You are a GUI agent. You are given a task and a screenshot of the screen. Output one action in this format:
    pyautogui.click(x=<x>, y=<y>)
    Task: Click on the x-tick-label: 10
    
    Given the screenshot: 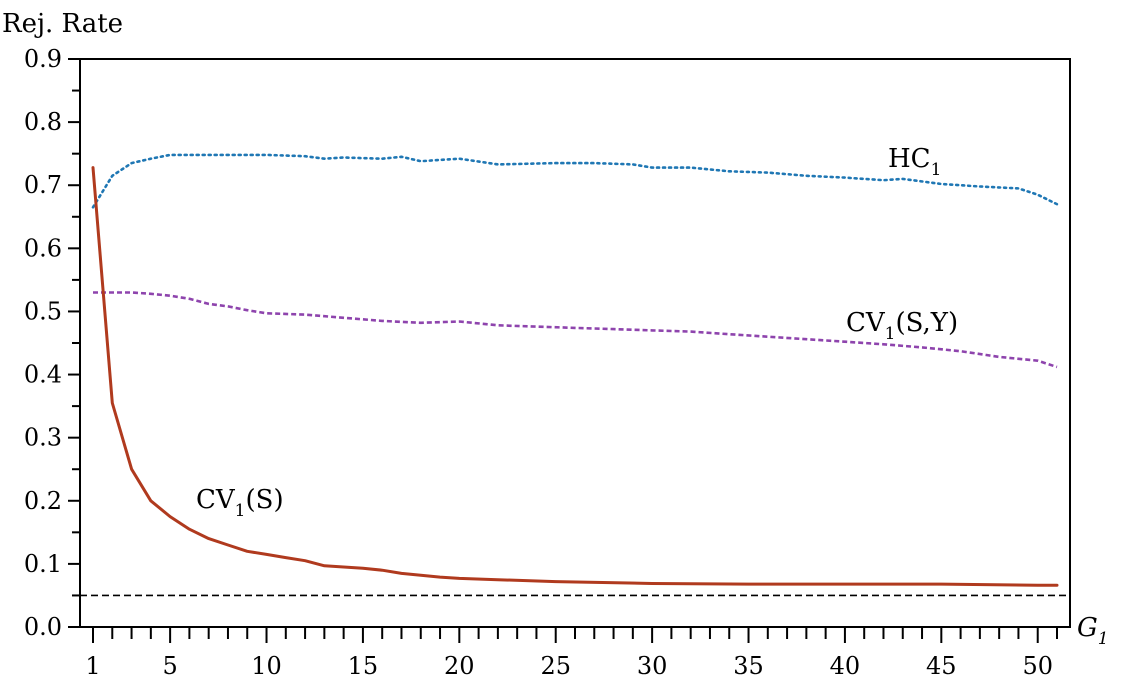 What is the action you would take?
    pyautogui.click(x=266, y=666)
    